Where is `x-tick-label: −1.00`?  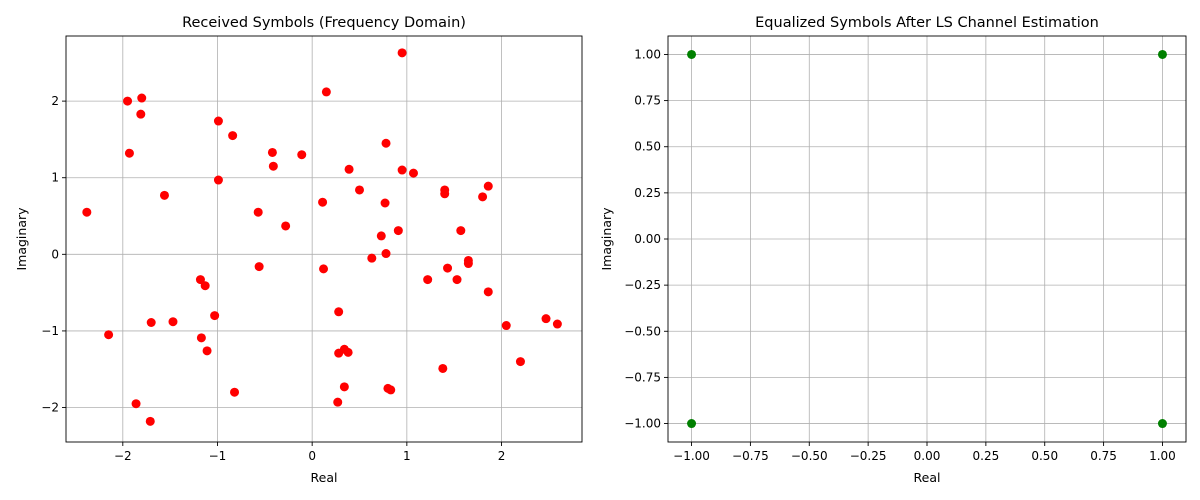
x-tick-label: −1.00 is located at coordinates (691, 456).